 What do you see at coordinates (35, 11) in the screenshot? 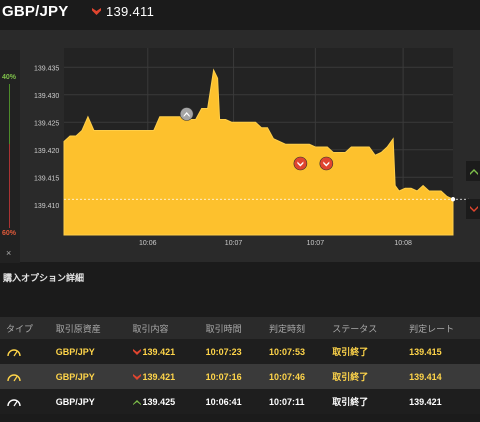
I see `pair-title: GBP/JPY` at bounding box center [35, 11].